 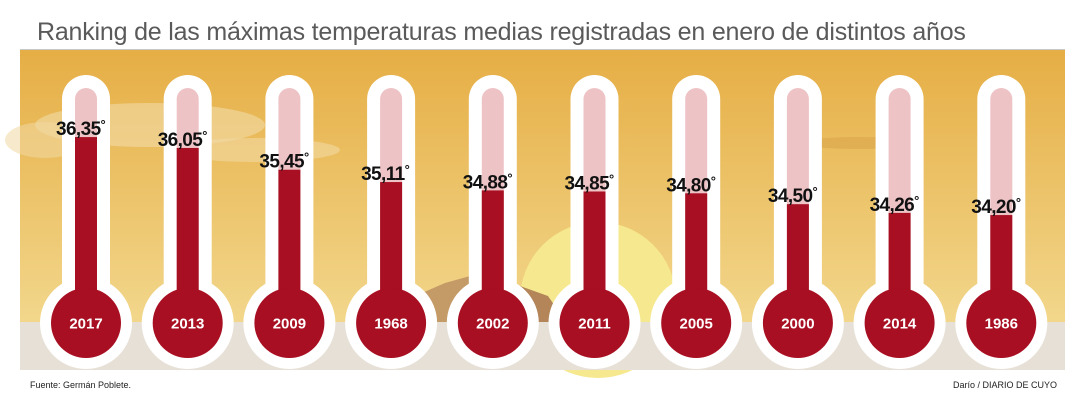 I want to click on year-label: 2005, so click(x=696, y=324).